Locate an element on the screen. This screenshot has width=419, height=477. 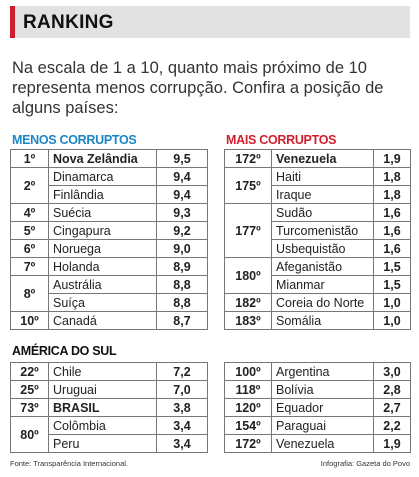
table-row: 180º Afeganistão 1,5 is located at coordinates (317, 275).